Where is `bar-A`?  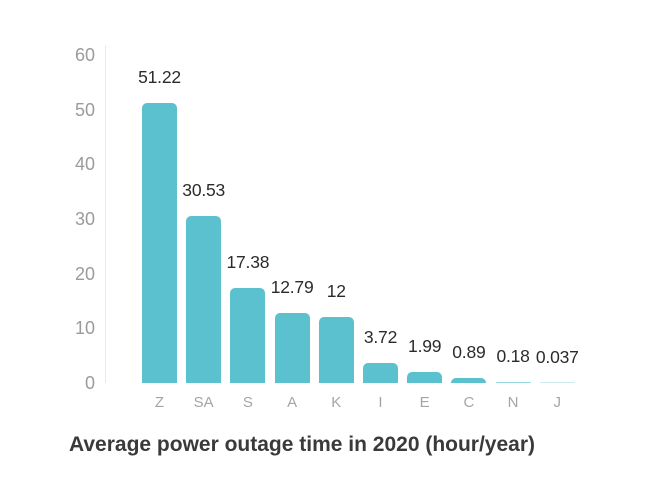 bar-A is located at coordinates (292, 348).